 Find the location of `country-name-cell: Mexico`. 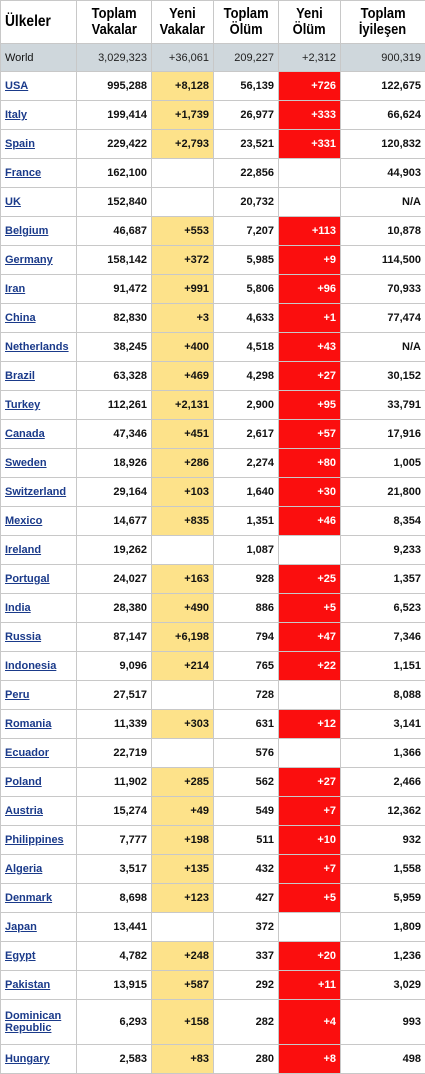

country-name-cell: Mexico is located at coordinates (38, 521).